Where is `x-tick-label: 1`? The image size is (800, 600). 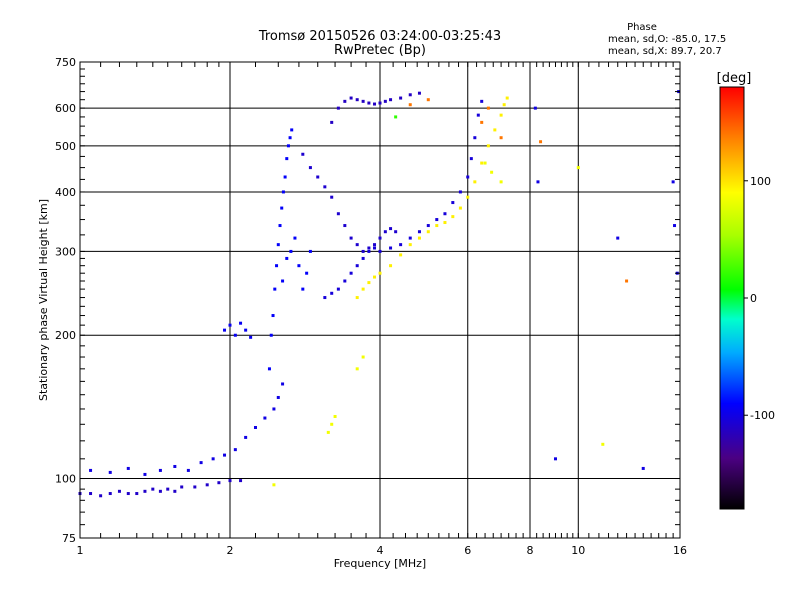
x-tick-label: 1 is located at coordinates (80, 550).